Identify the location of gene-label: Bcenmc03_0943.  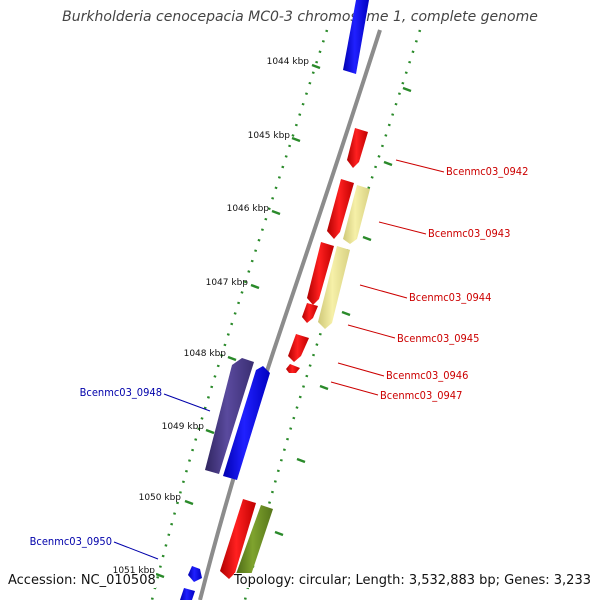
(469, 233).